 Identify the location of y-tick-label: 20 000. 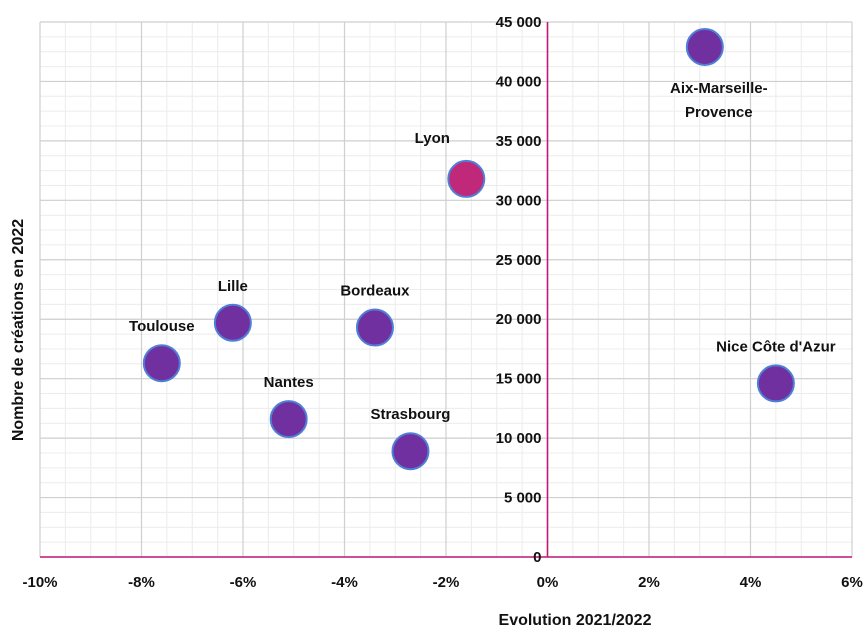
(519, 319).